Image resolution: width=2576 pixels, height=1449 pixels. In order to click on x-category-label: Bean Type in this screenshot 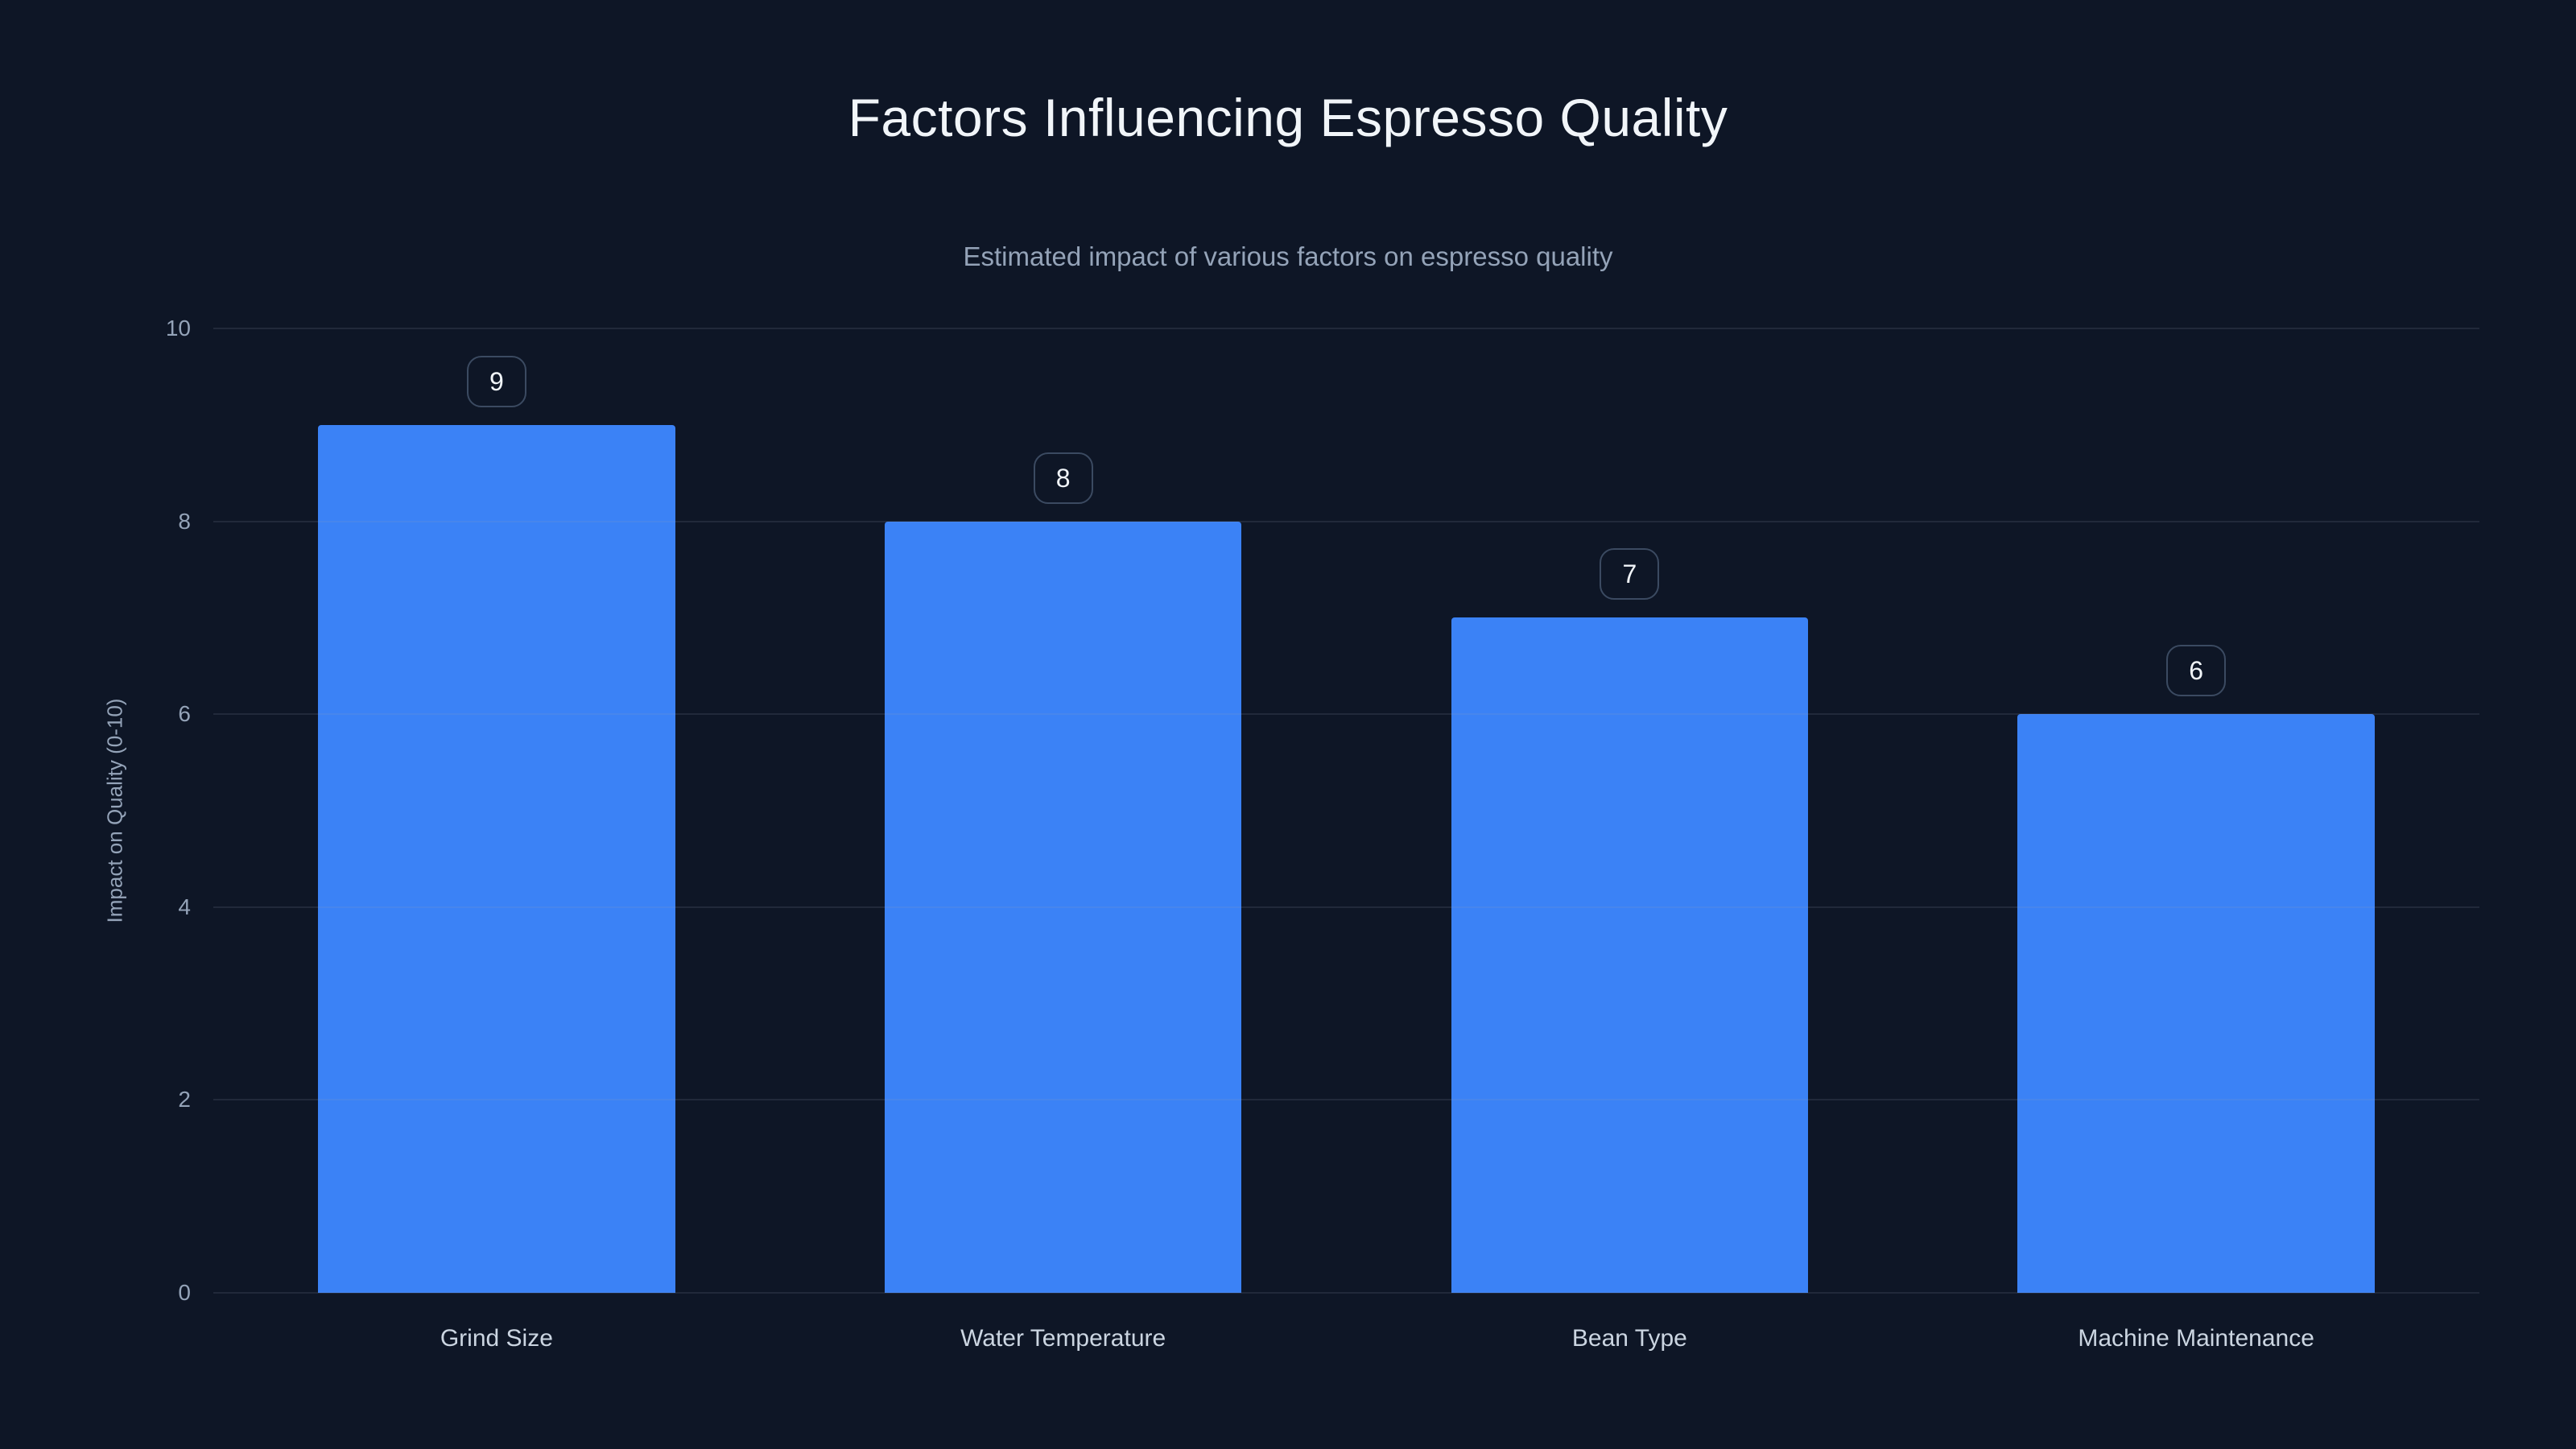, I will do `click(1629, 1338)`.